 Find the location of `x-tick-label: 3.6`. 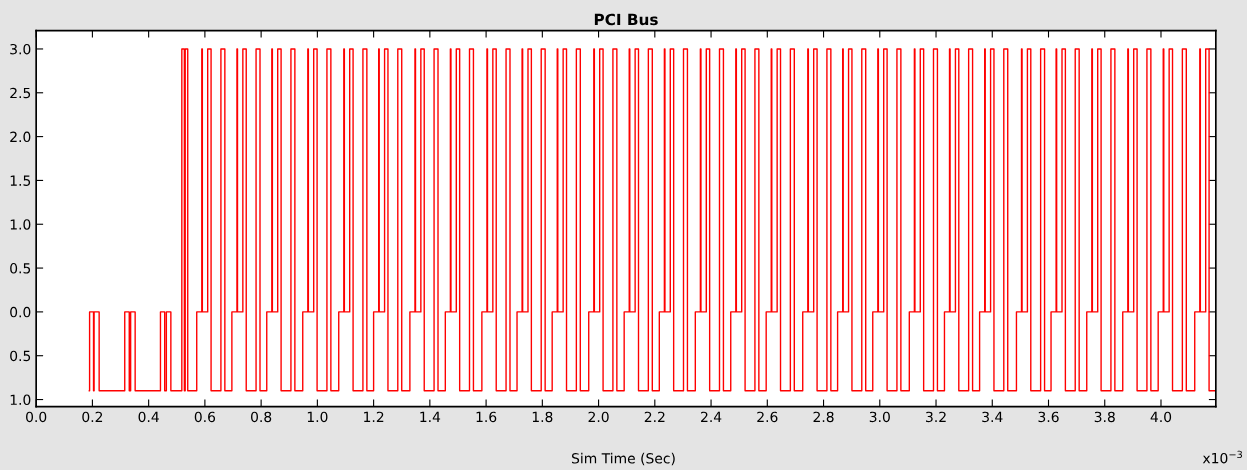

x-tick-label: 3.6 is located at coordinates (1048, 417).